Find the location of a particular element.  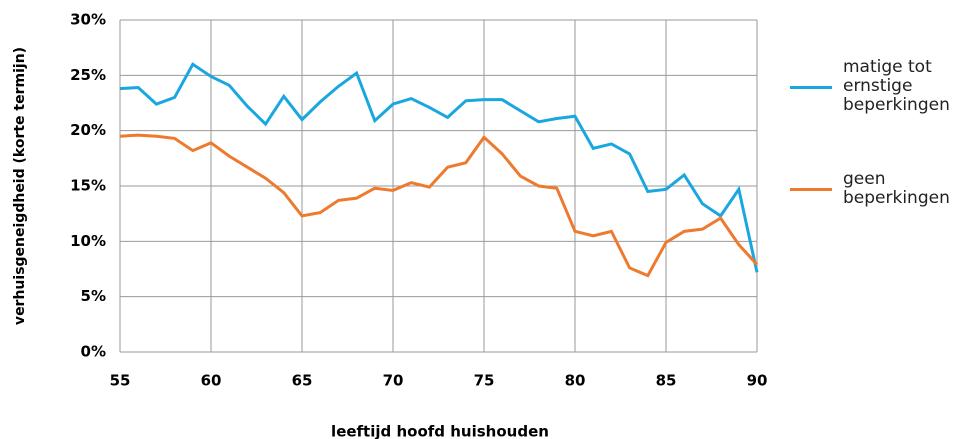

y-tick-label: 20% is located at coordinates (88, 130).